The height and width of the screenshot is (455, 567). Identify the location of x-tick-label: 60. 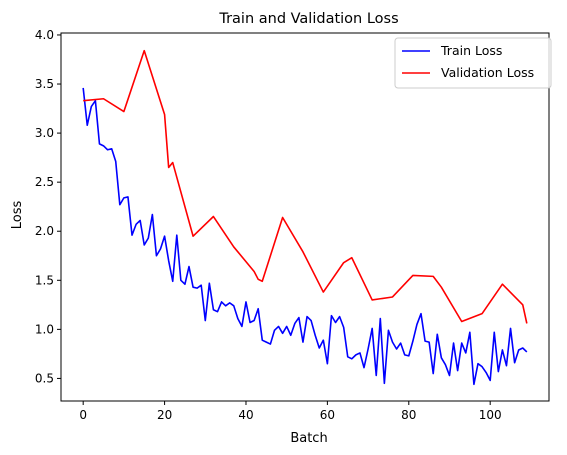
(327, 415).